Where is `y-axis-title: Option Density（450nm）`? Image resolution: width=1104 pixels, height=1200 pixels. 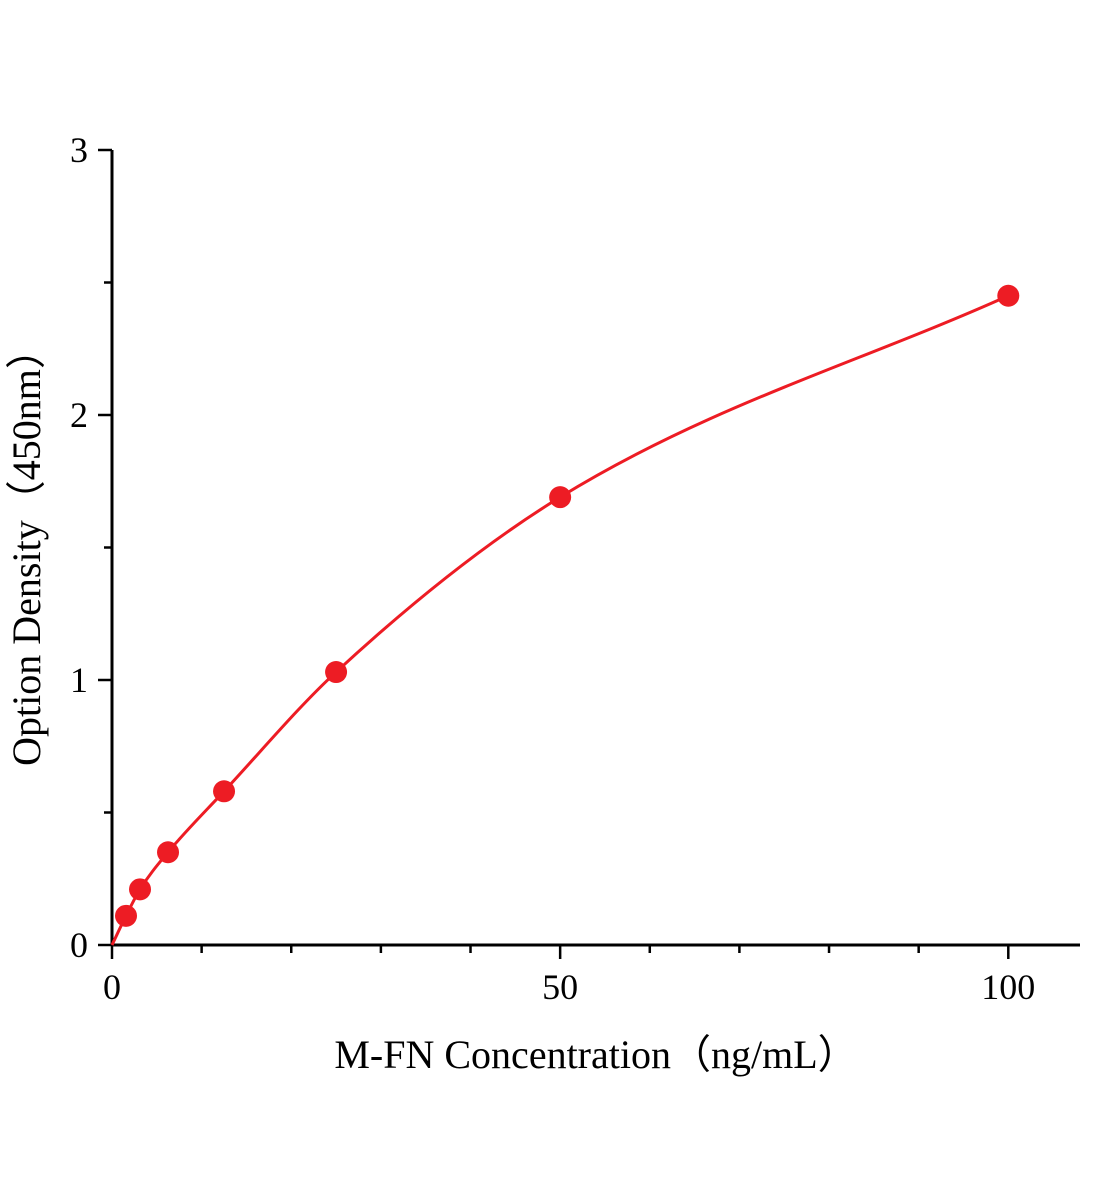
y-axis-title: Option Density（450nm） is located at coordinates (26, 547).